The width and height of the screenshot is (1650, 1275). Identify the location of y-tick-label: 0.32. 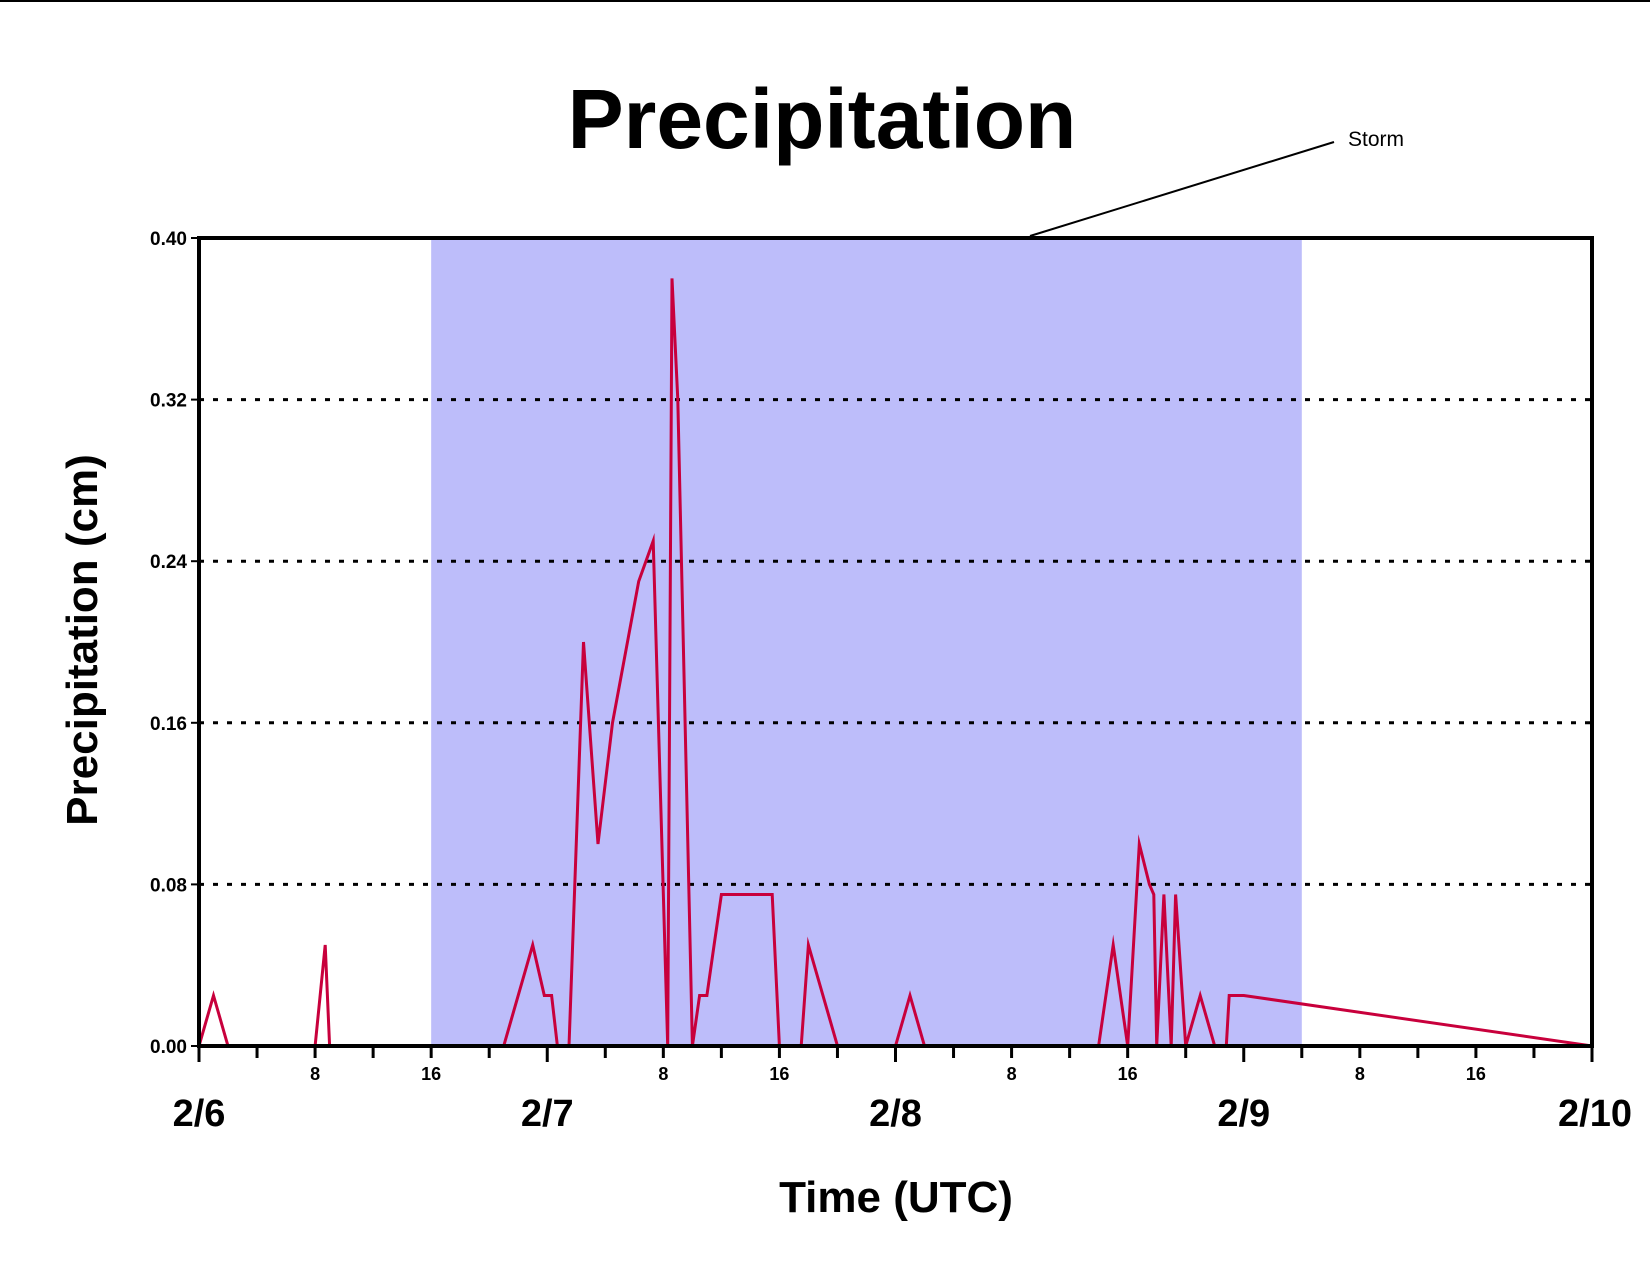
(168, 401).